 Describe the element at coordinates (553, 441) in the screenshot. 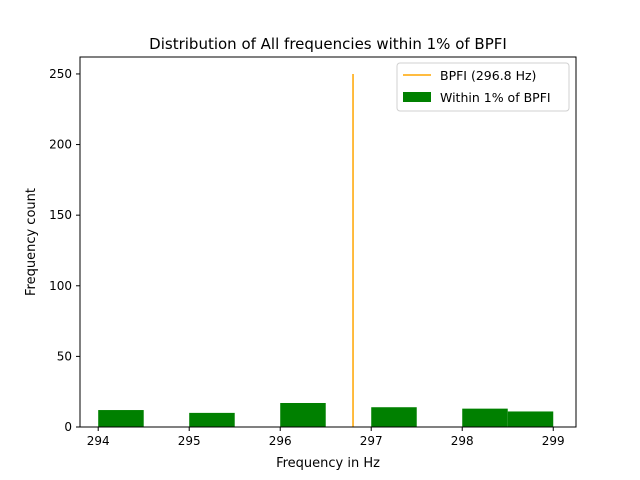

I see `x-tick-label: 299` at that location.